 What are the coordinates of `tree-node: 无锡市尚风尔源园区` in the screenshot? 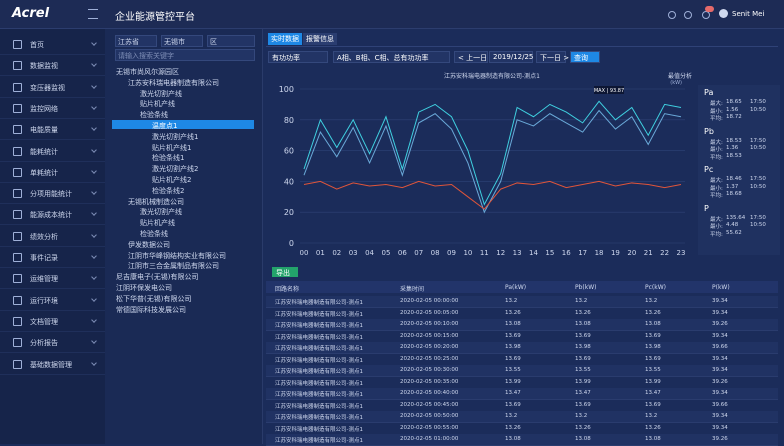 It's located at (147, 72).